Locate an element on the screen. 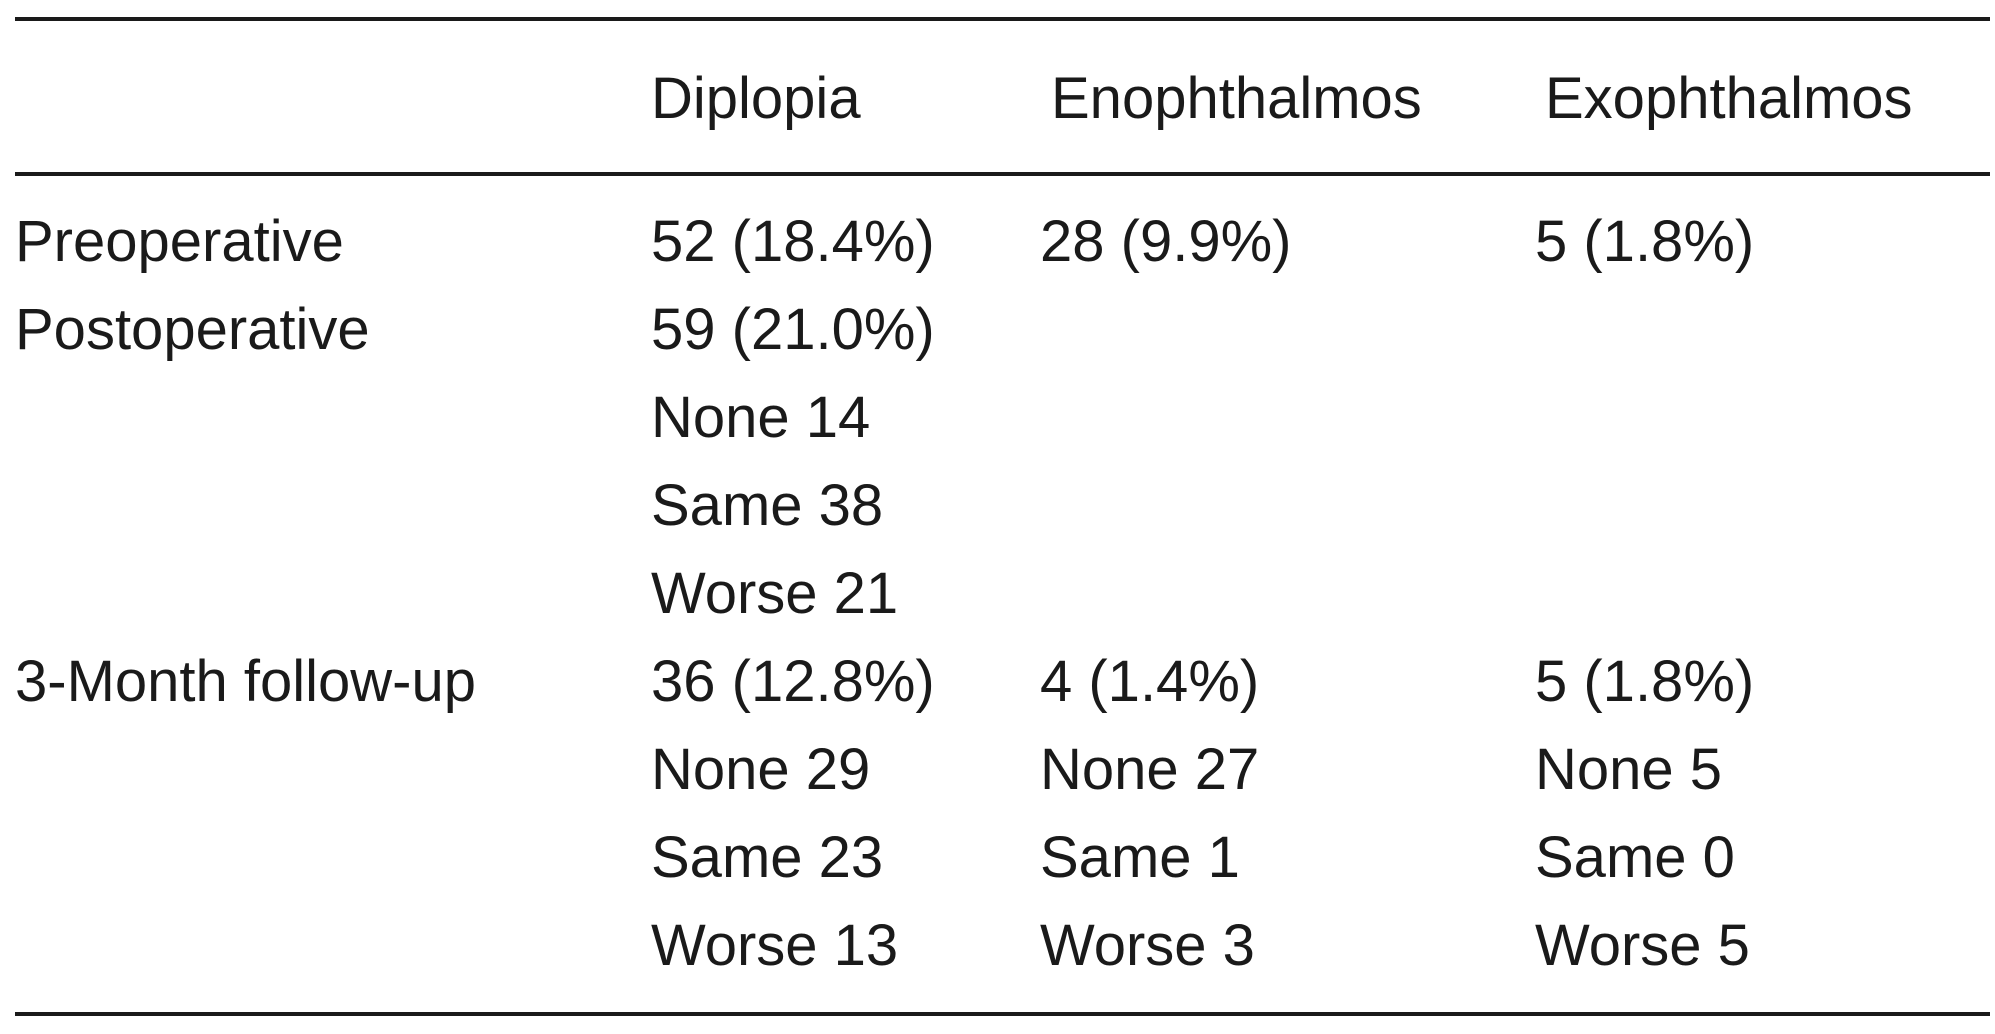 The height and width of the screenshot is (1034, 1995). cell-text: Worse 3 is located at coordinates (1147, 945).